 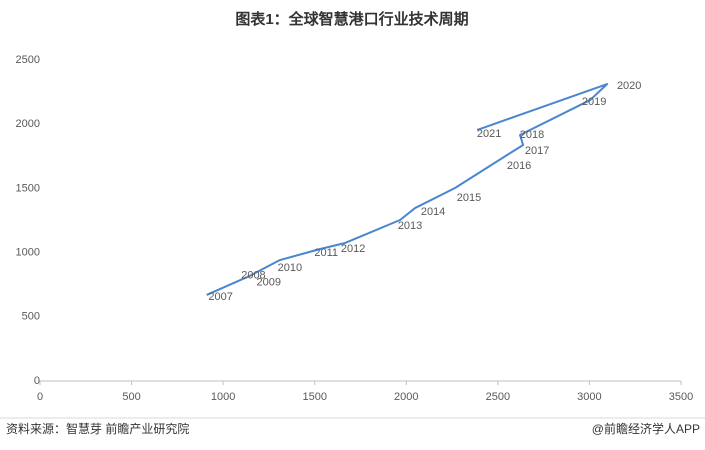 What do you see at coordinates (220, 297) in the screenshot?
I see `point-label: 2007` at bounding box center [220, 297].